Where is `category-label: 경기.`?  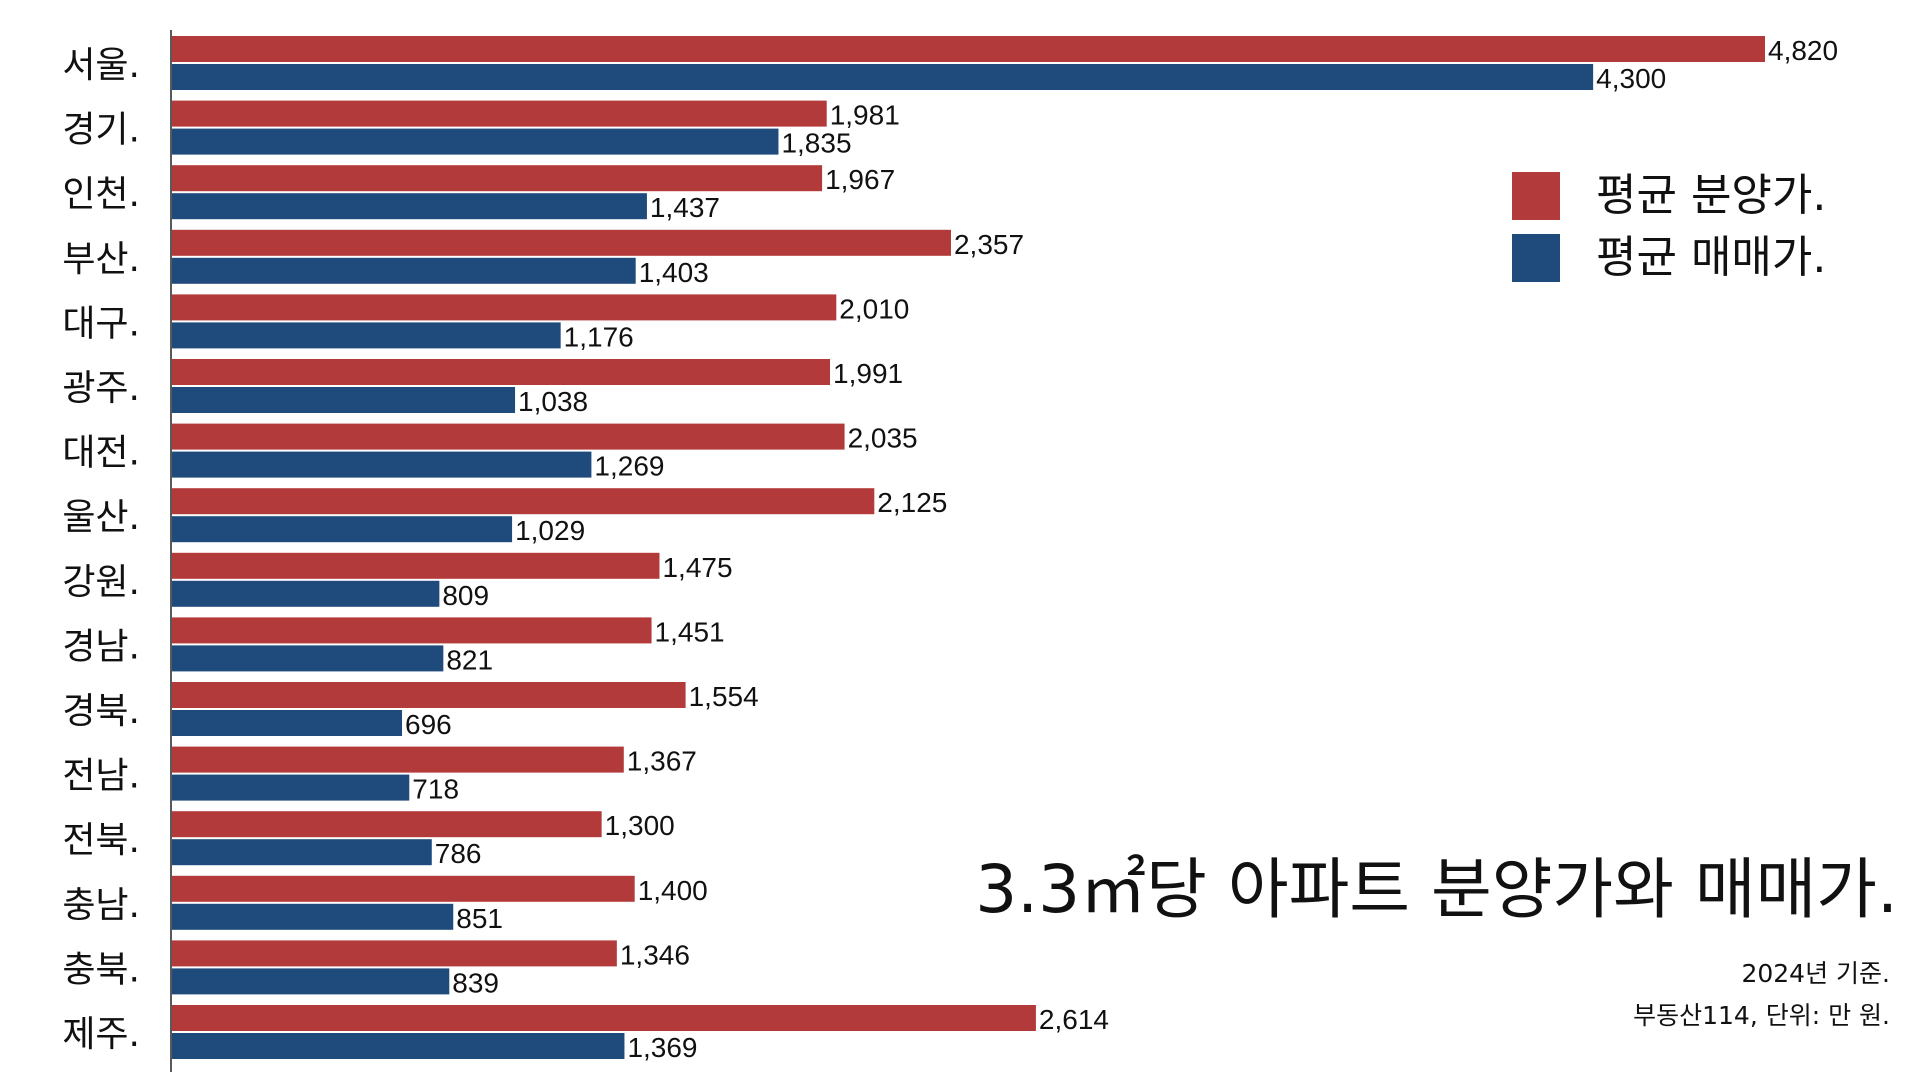
category-label: 경기. is located at coordinates (101, 130).